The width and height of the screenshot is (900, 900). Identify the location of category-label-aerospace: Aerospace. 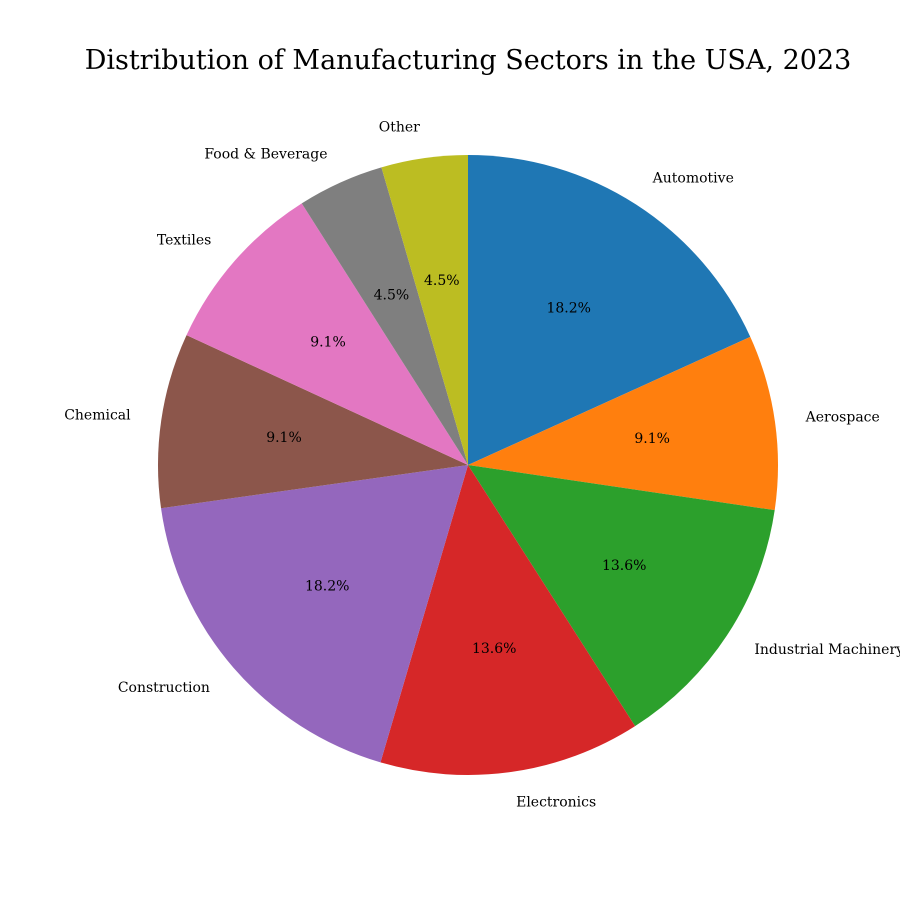
(842, 417).